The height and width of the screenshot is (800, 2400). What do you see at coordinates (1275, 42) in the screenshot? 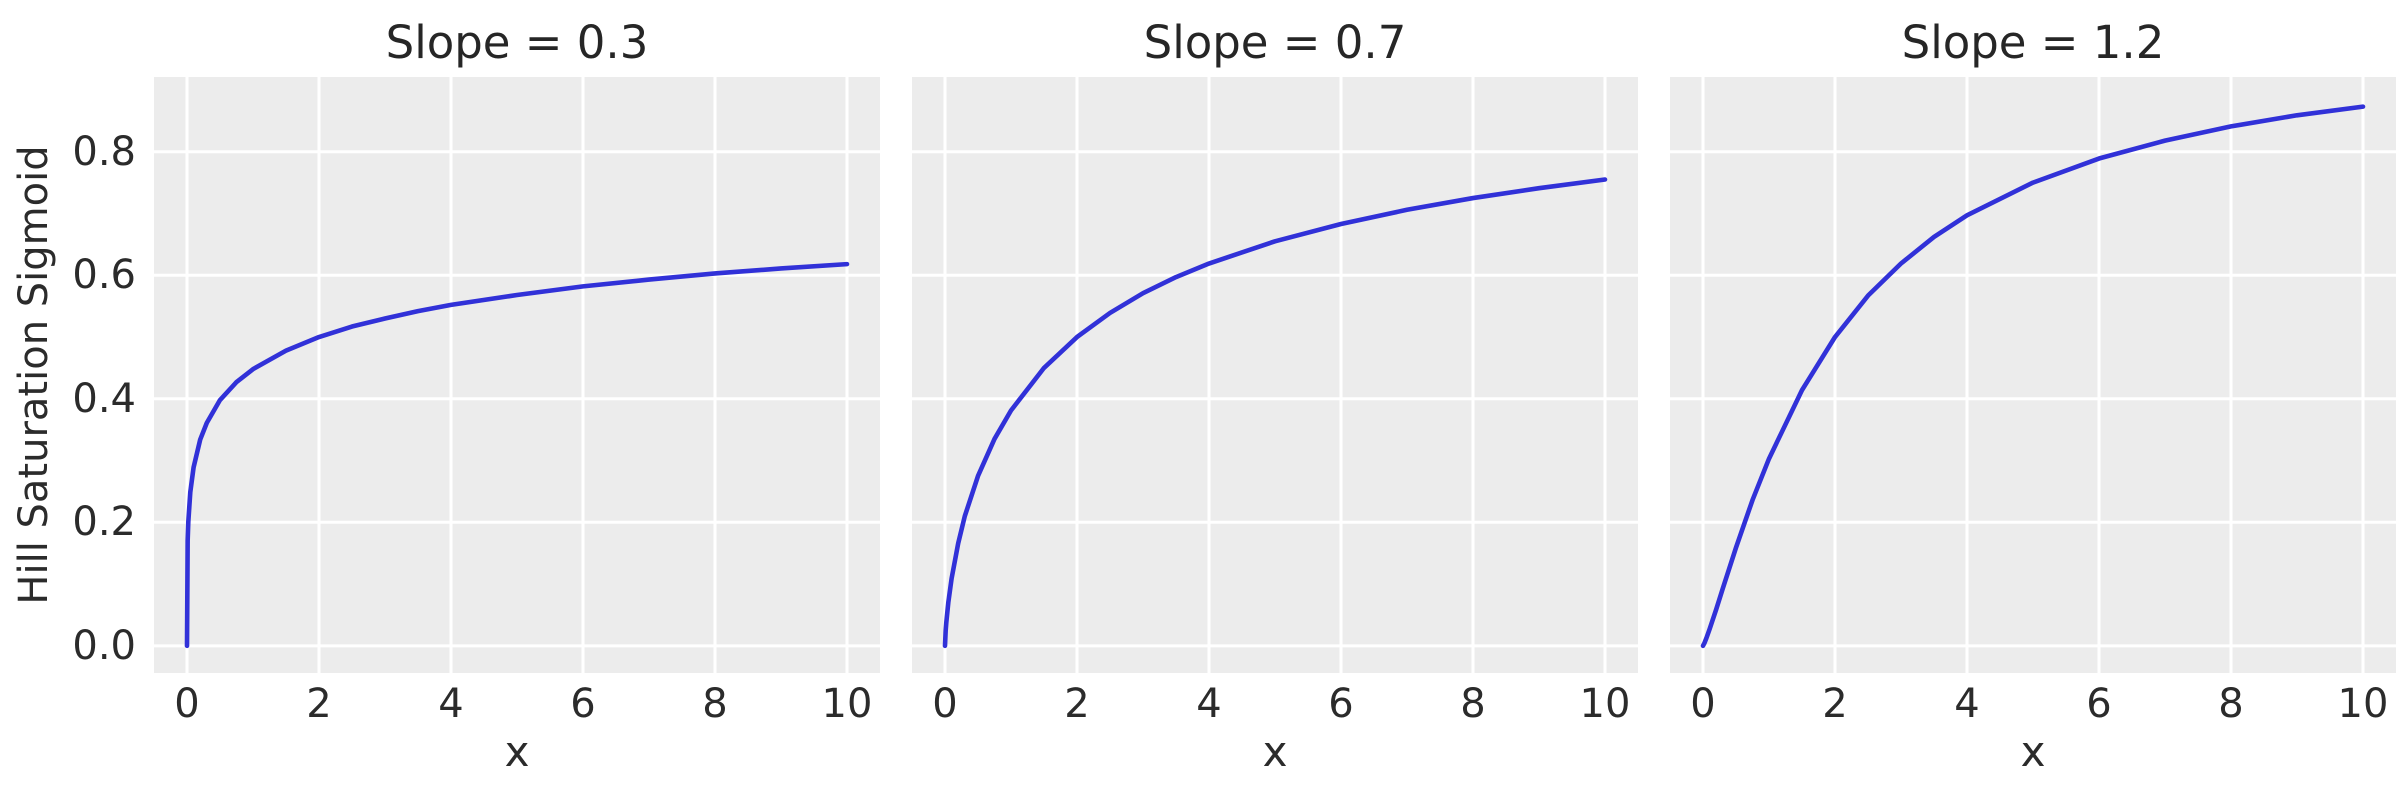
I see `subplot-title: Slope = 0.7` at bounding box center [1275, 42].